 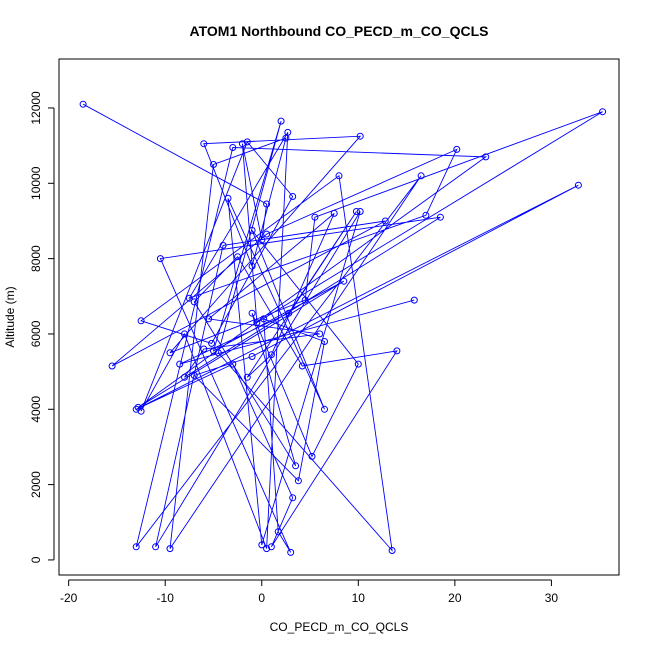 What do you see at coordinates (455, 598) in the screenshot?
I see `x-tick-label: 20` at bounding box center [455, 598].